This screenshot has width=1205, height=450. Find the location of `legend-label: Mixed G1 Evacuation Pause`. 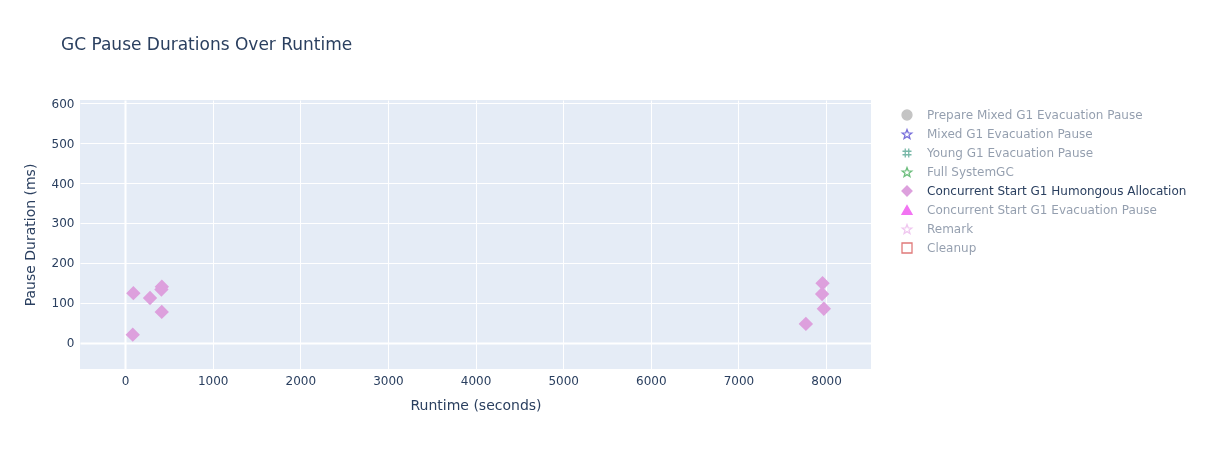

legend-label: Mixed G1 Evacuation Pause is located at coordinates (1010, 134).